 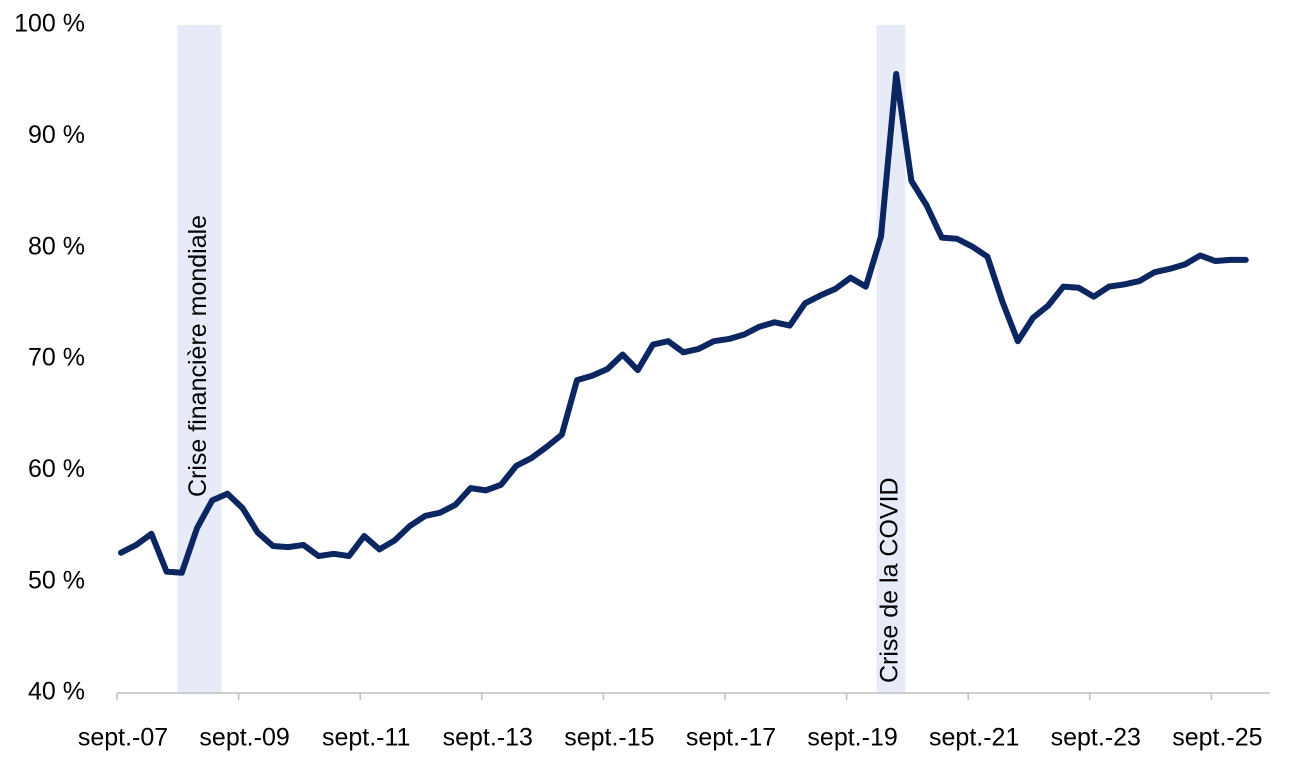 I want to click on y-tick-label: 60 %, so click(x=56, y=469).